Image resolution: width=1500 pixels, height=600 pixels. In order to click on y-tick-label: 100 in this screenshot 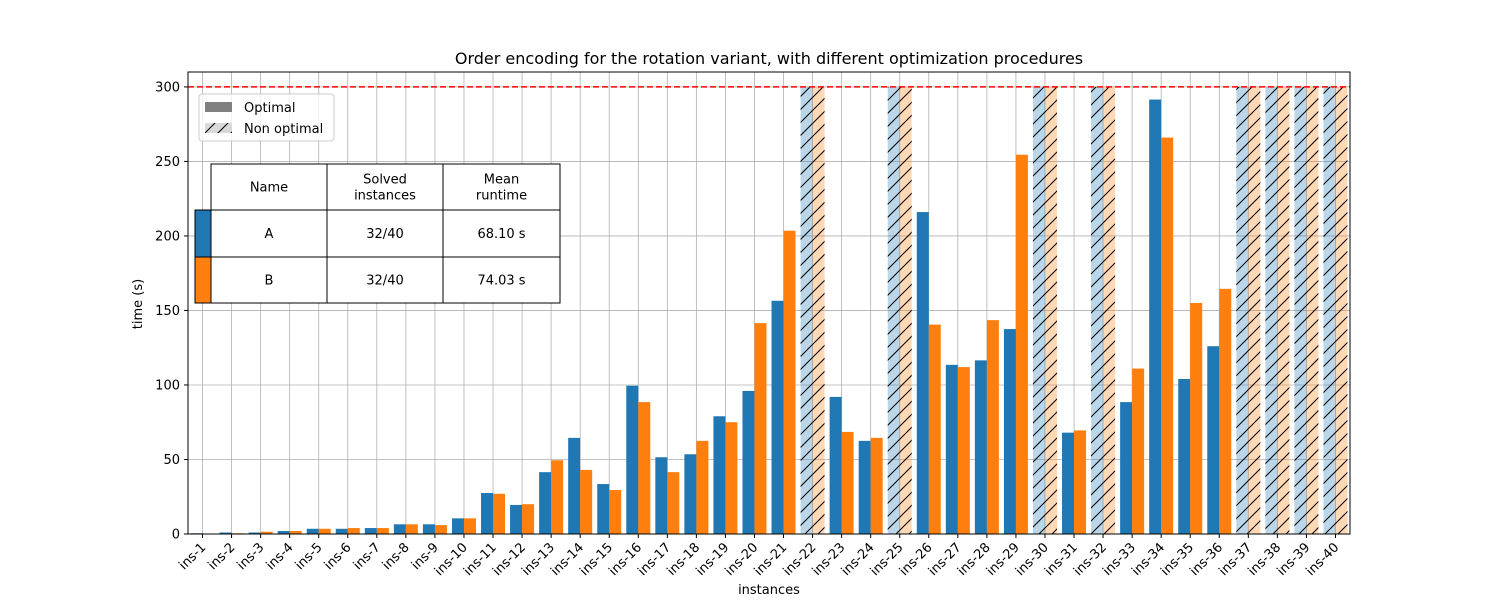, I will do `click(167, 385)`.